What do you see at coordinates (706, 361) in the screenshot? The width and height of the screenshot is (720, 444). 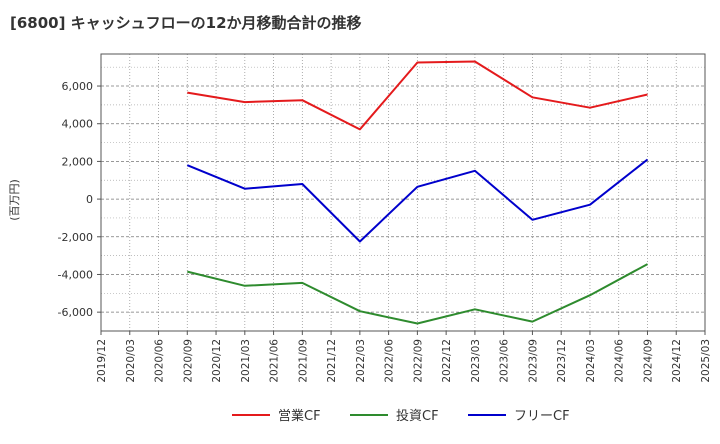 I see `x-tick-label: 2025/03` at bounding box center [706, 361].